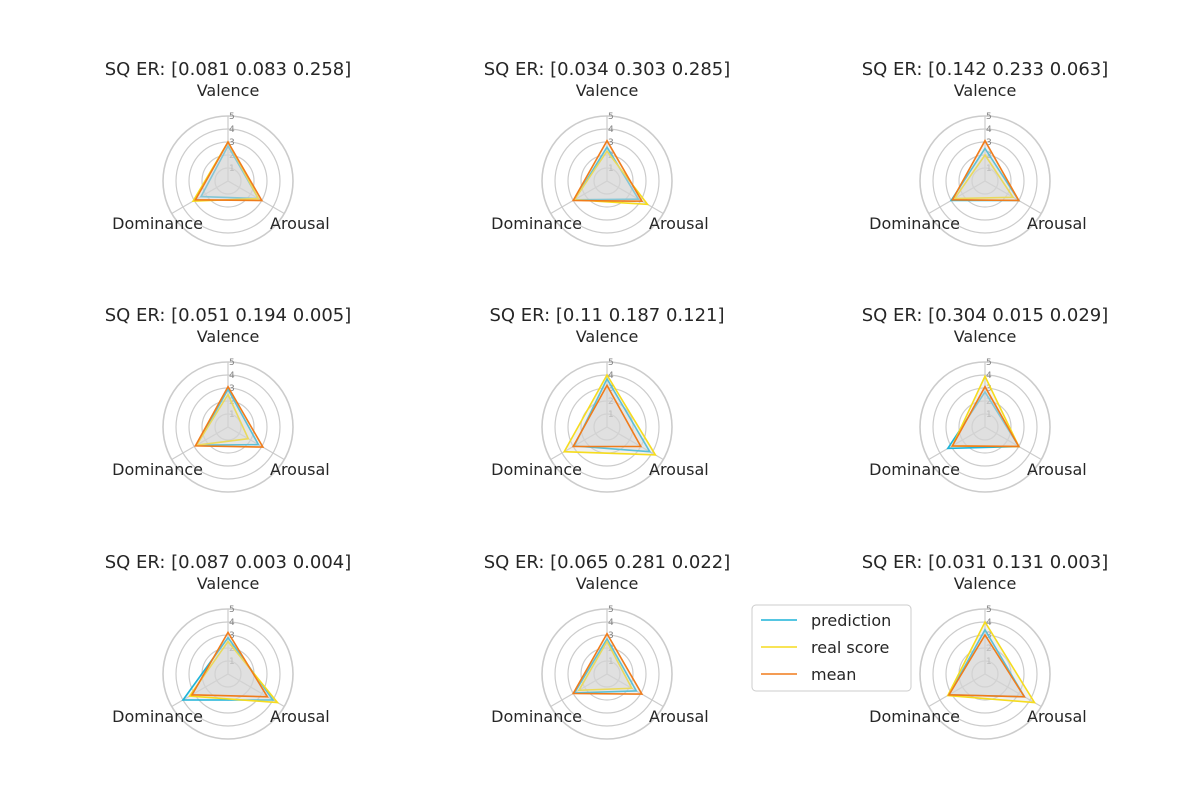 This screenshot has height=800, width=1200. What do you see at coordinates (228, 562) in the screenshot?
I see `panel-title: SQ ER: [0.087 0.003 0.004]` at bounding box center [228, 562].